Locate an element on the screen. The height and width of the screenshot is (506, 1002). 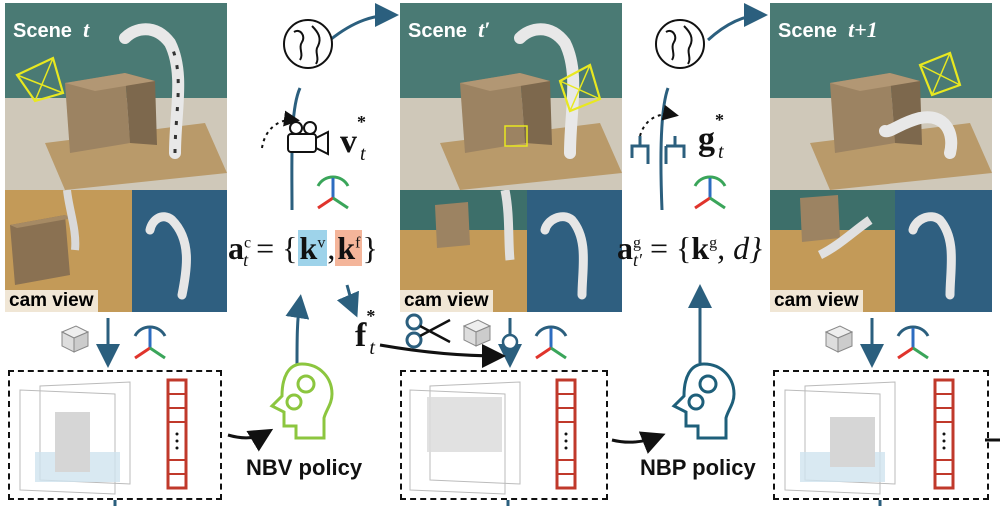
target-box-icon is located at coordinates (516, 136).